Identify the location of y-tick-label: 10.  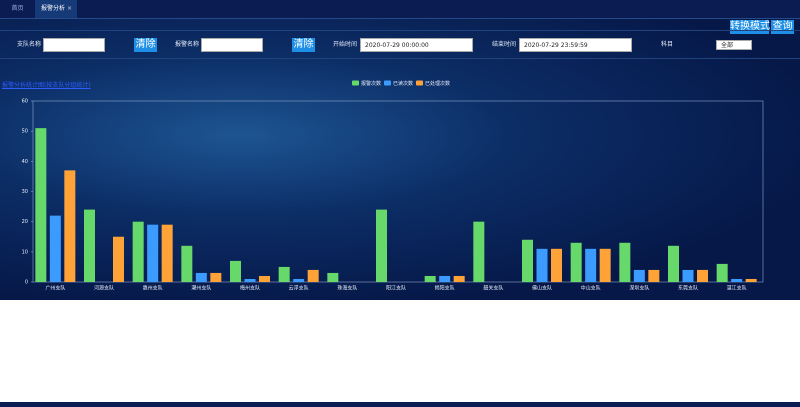
(25, 252).